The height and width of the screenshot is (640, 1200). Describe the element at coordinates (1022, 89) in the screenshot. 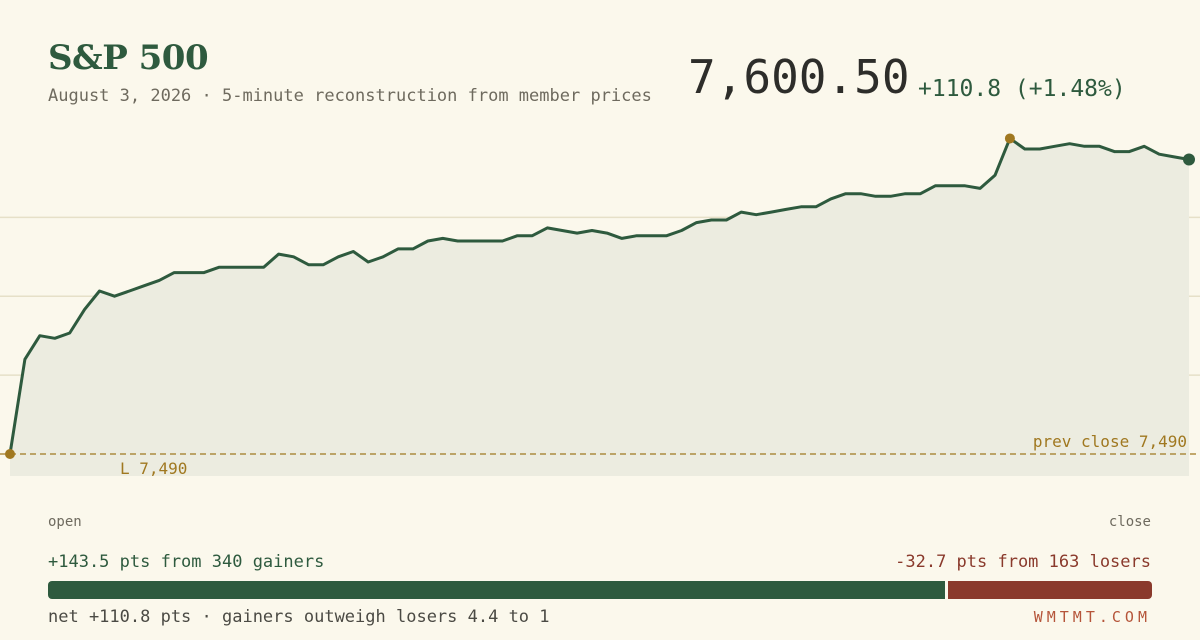

I see `price-change: +110.8 (+1.48%)` at that location.